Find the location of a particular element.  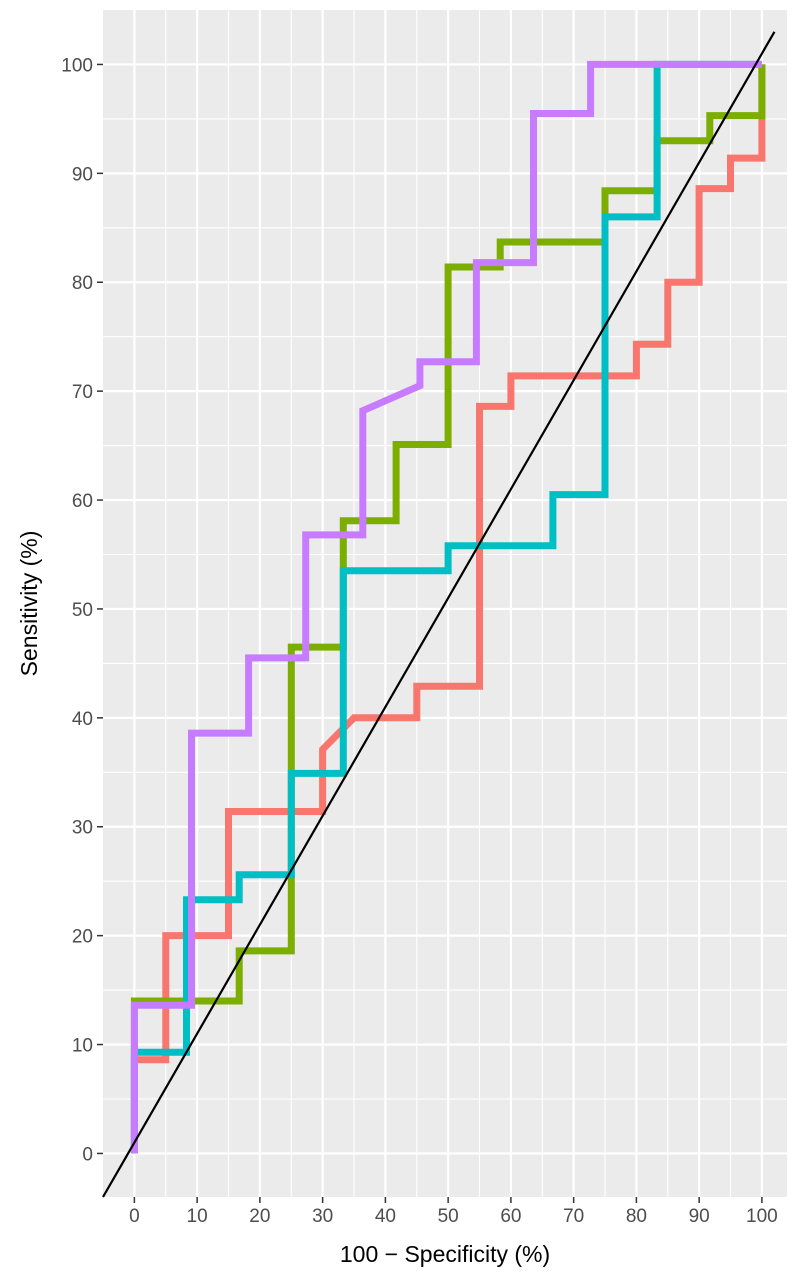

y-tick-label: 20 is located at coordinates (82, 937).